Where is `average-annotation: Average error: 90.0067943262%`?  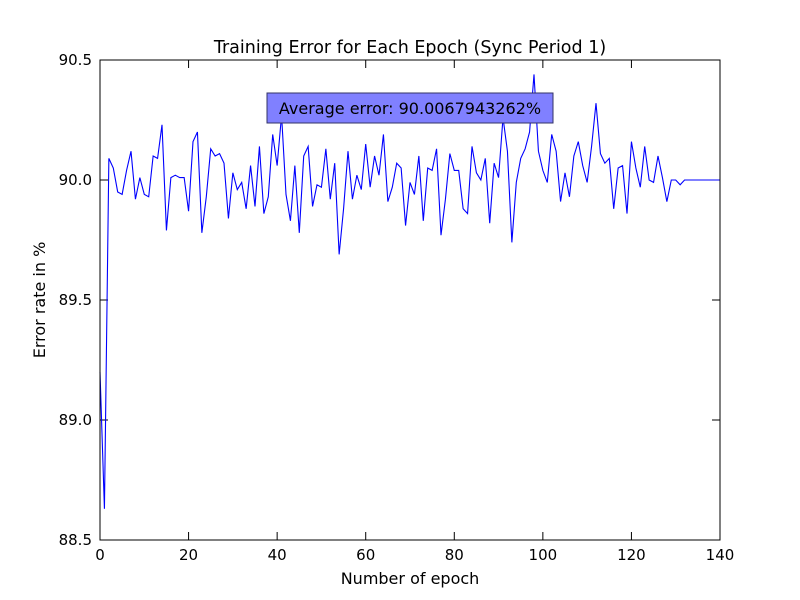 average-annotation: Average error: 90.0067943262% is located at coordinates (410, 108).